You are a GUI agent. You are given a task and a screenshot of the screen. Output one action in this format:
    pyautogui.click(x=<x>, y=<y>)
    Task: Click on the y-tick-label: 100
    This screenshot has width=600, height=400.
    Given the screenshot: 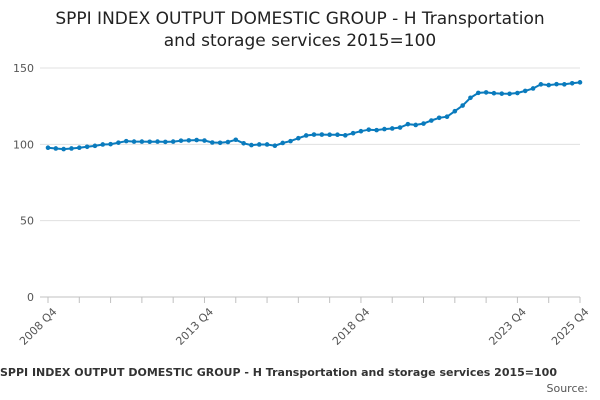 What is the action you would take?
    pyautogui.click(x=23, y=144)
    